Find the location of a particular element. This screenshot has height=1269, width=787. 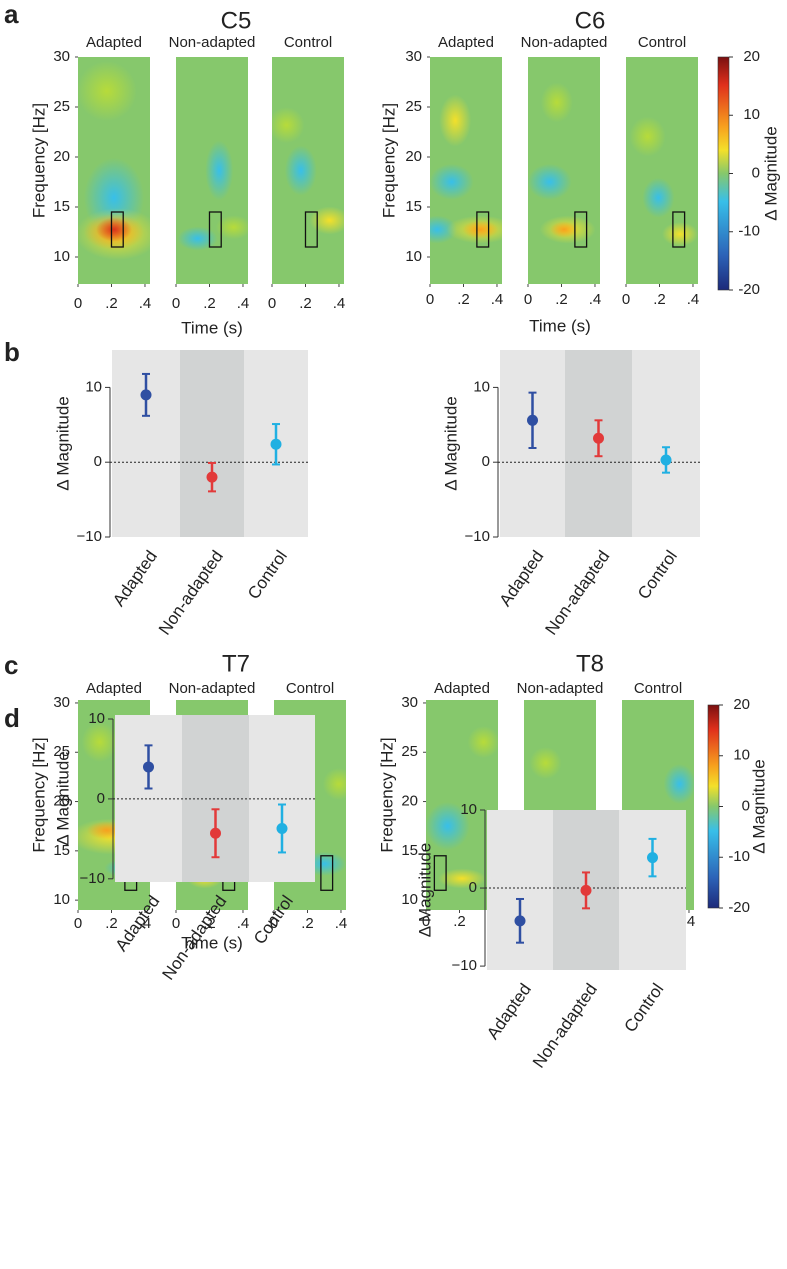

colorbar is located at coordinates (723, 173).